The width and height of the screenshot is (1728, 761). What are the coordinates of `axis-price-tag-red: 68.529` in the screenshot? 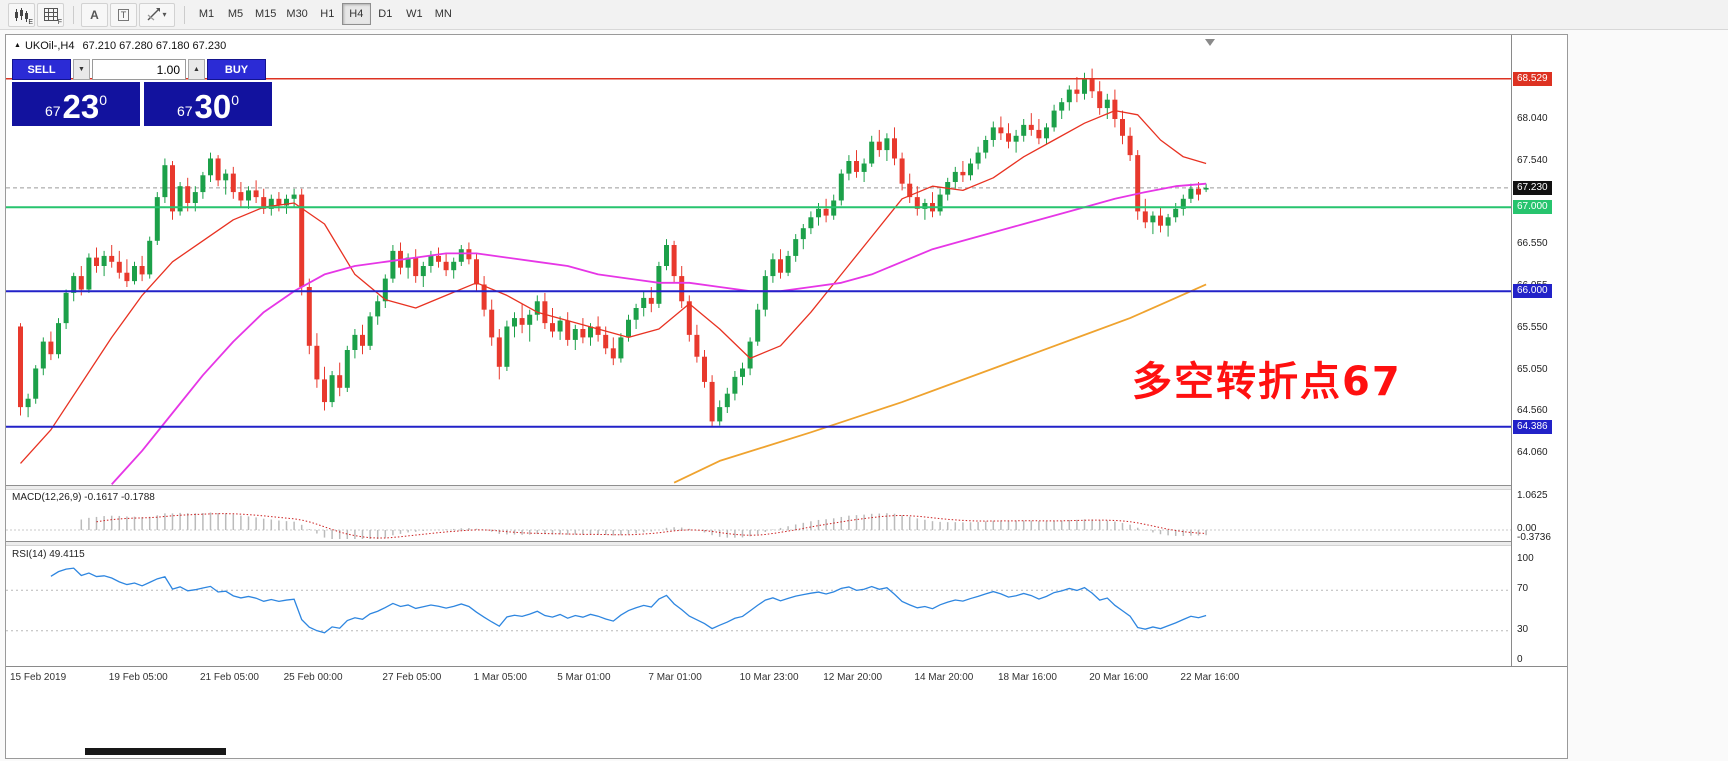 It's located at (1532, 78).